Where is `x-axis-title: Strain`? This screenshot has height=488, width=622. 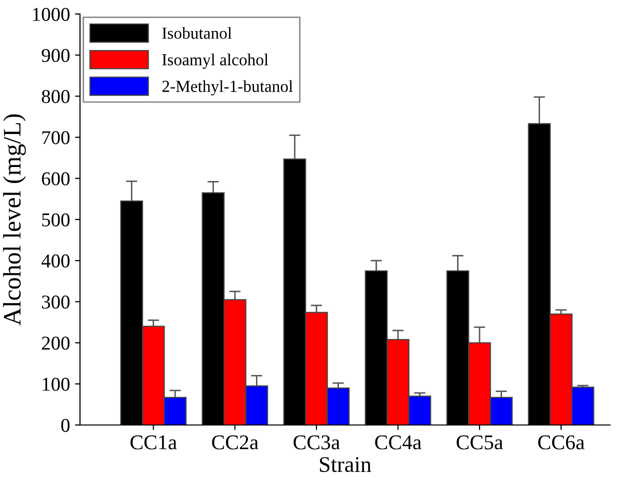
x-axis-title: Strain is located at coordinates (346, 464).